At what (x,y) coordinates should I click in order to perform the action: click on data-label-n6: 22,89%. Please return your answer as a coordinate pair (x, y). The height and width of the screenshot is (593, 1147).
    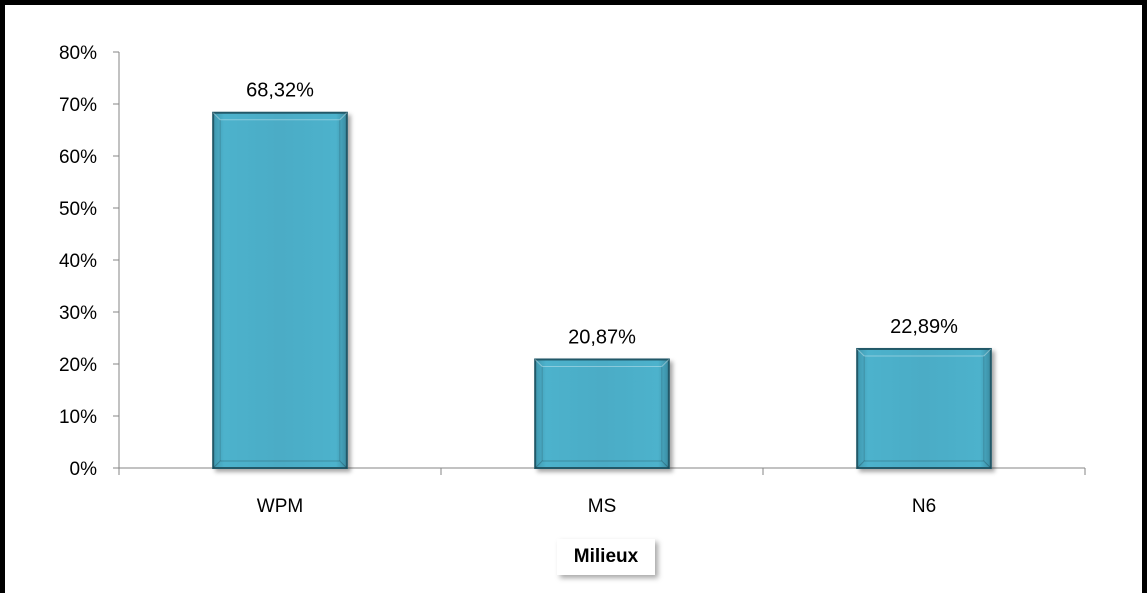
    Looking at the image, I should click on (924, 327).